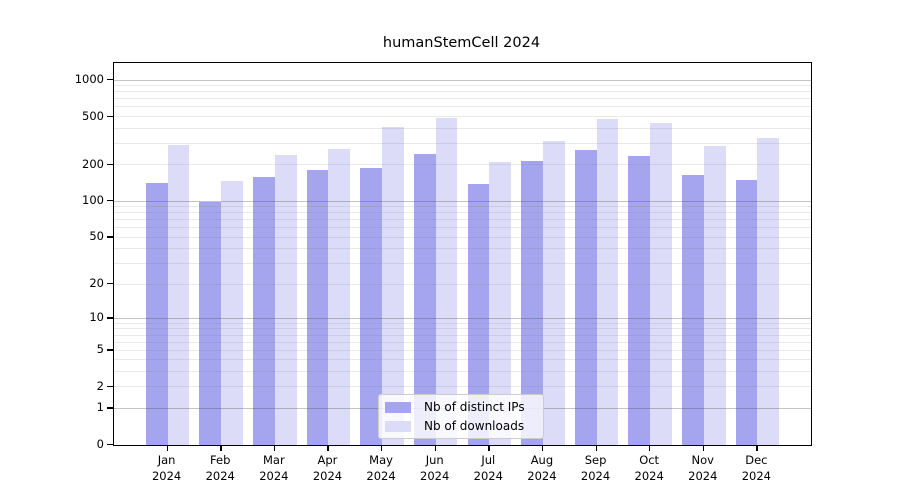 The width and height of the screenshot is (900, 500). Describe the element at coordinates (232, 312) in the screenshot. I see `bar-nb-of-downloads-feb` at that location.